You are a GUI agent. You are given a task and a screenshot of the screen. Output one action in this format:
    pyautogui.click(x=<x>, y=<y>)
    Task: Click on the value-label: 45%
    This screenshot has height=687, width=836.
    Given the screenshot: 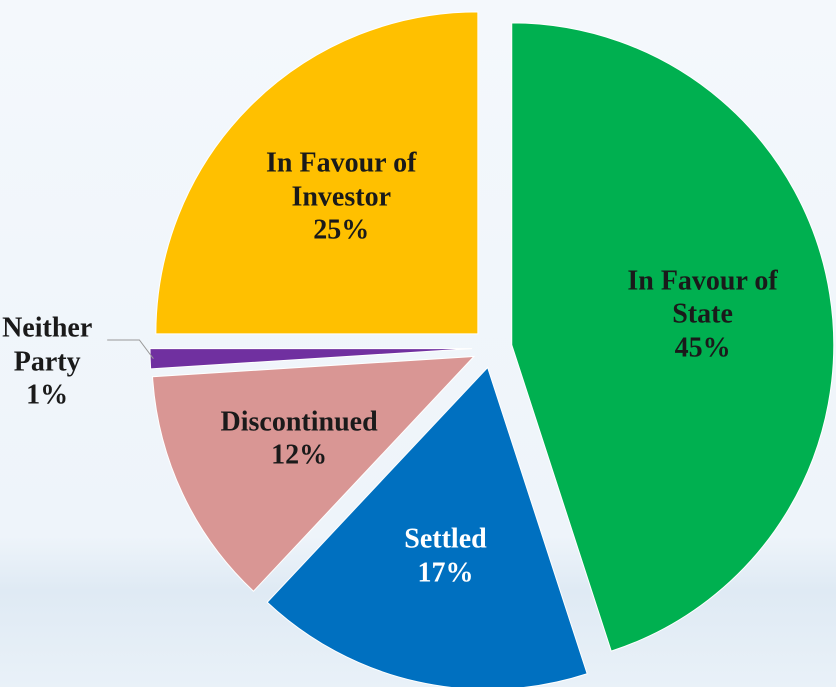 What is the action you would take?
    pyautogui.click(x=702, y=348)
    